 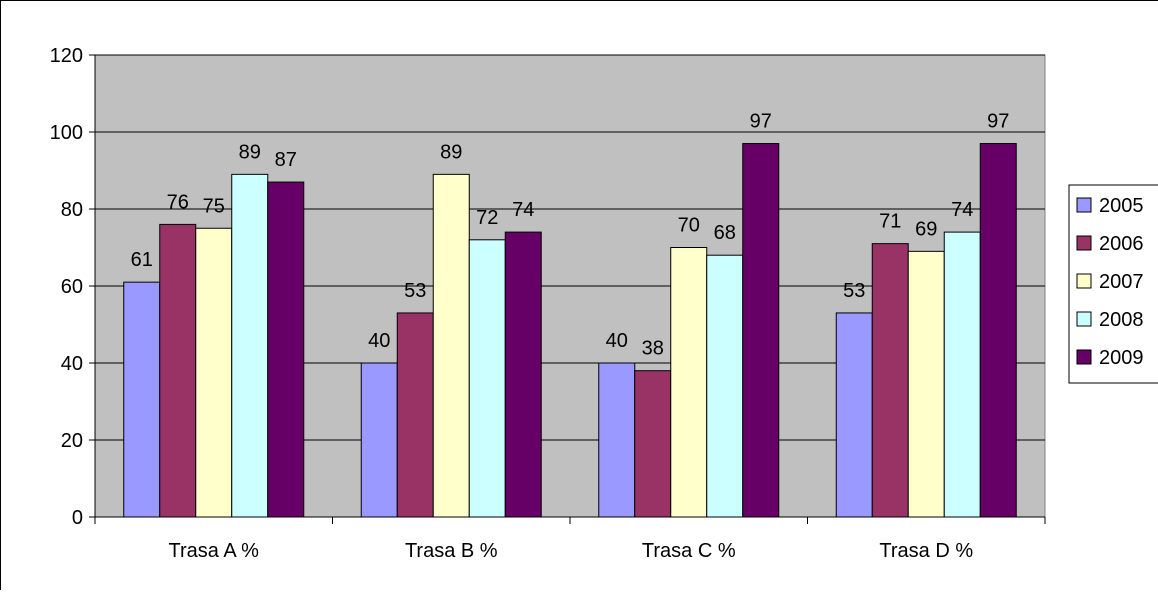 What do you see at coordinates (1084, 319) in the screenshot?
I see `legend-swatch-2008` at bounding box center [1084, 319].